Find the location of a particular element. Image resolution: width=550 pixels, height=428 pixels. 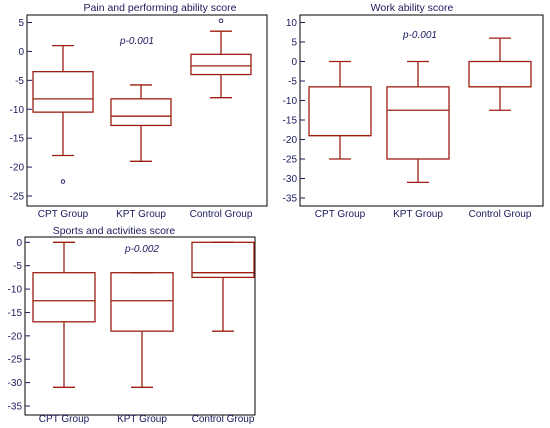

chart-title: Sports and activities score is located at coordinates (114, 231).